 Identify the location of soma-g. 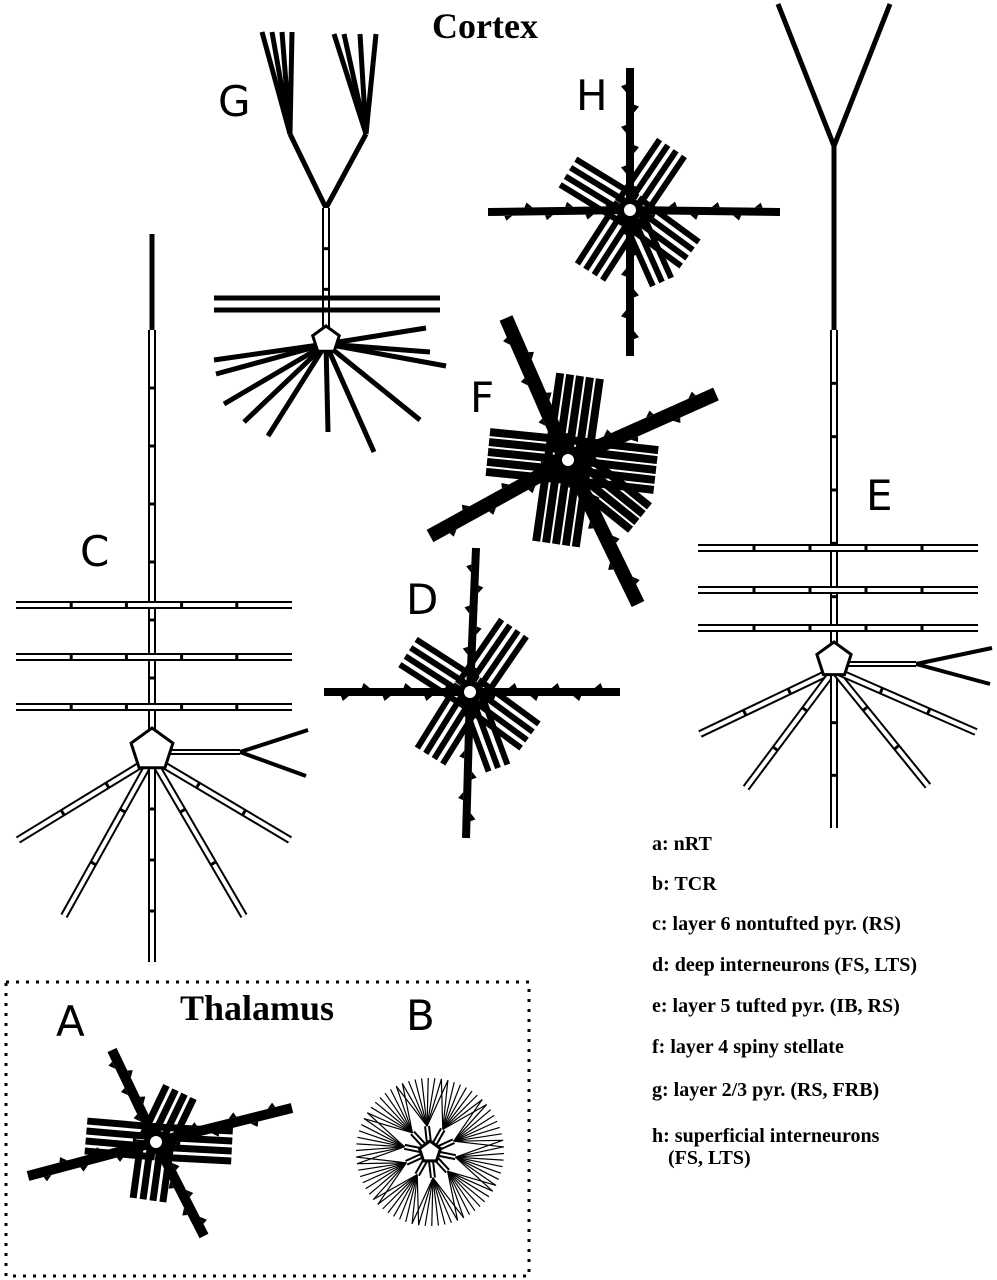
(326, 338).